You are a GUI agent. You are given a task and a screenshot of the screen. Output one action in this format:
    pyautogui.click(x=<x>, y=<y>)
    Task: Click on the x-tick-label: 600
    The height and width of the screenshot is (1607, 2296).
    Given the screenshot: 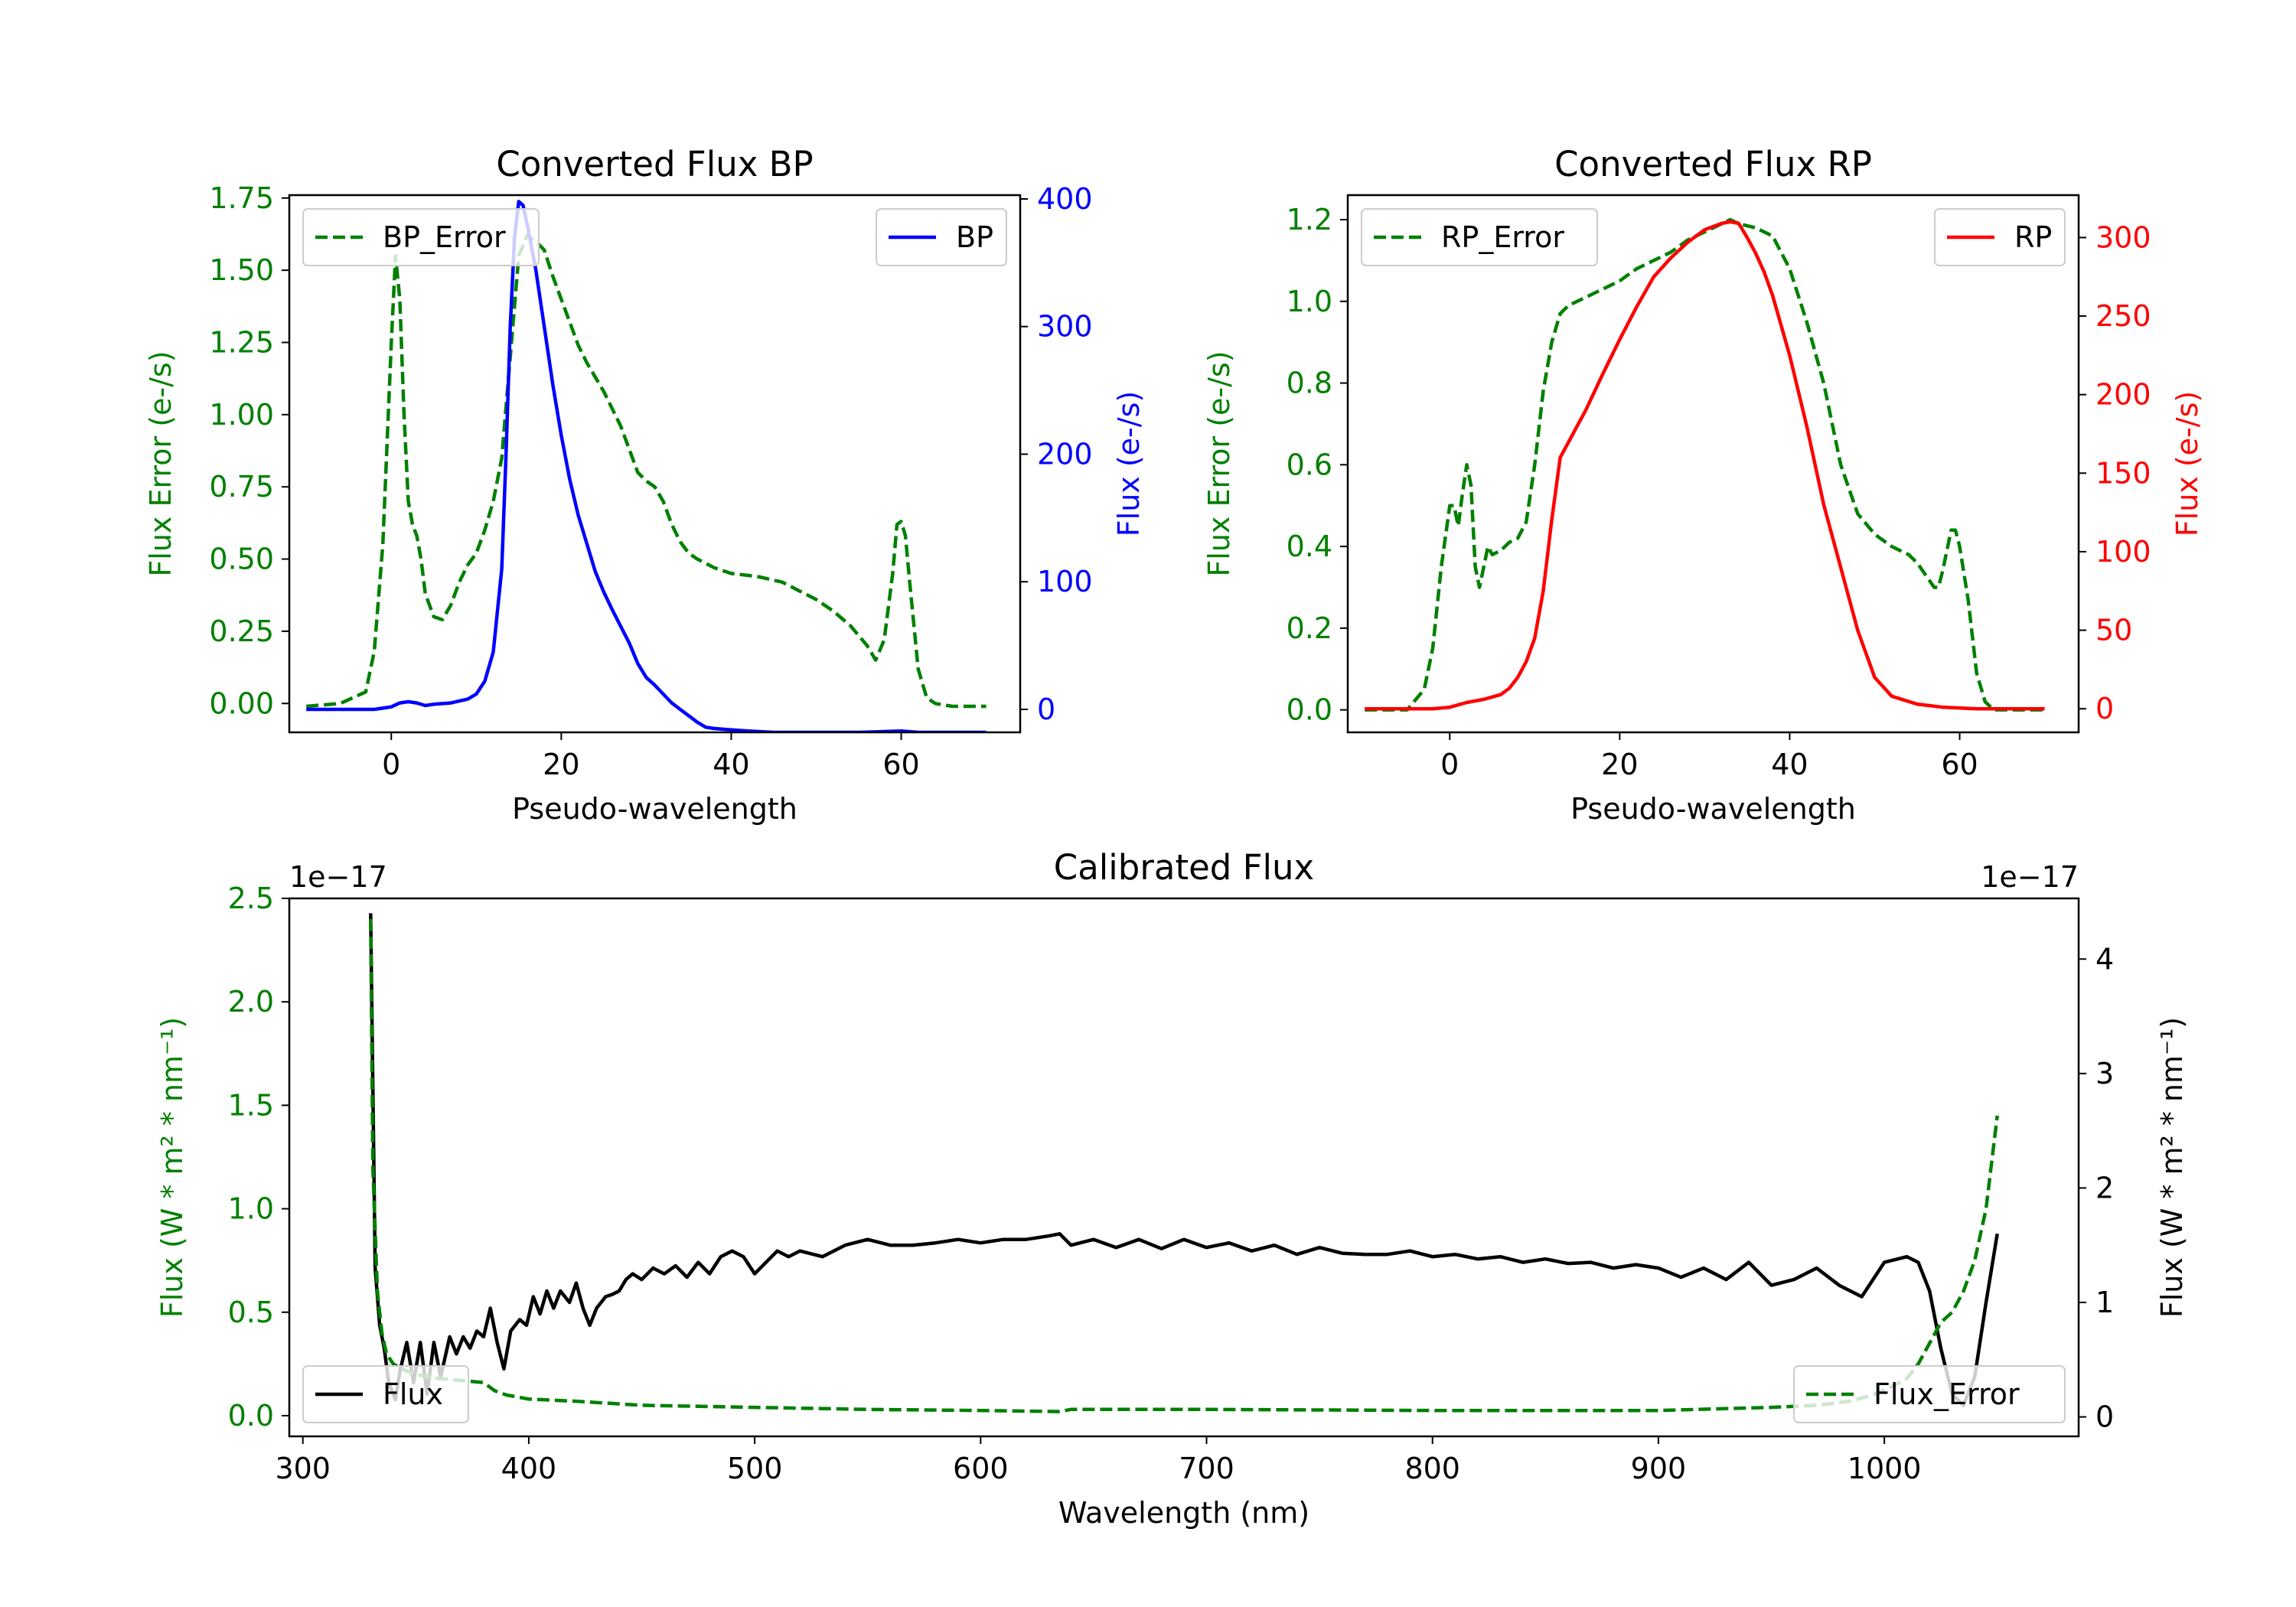 What is the action you would take?
    pyautogui.click(x=981, y=1468)
    